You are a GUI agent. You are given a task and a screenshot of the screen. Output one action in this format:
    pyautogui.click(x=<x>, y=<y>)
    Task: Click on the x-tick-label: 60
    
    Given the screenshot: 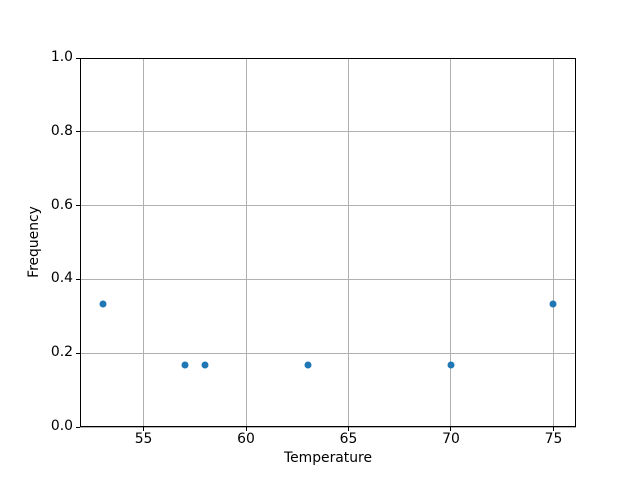 What is the action you would take?
    pyautogui.click(x=246, y=439)
    